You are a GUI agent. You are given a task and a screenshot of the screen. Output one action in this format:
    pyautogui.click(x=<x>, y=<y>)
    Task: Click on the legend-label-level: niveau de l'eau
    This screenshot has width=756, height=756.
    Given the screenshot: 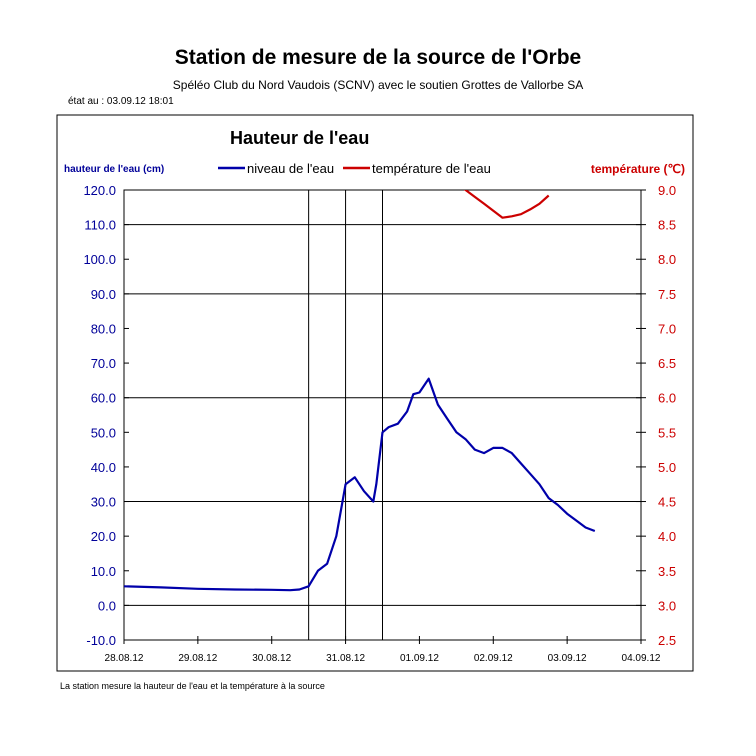 What is the action you would take?
    pyautogui.click(x=290, y=168)
    